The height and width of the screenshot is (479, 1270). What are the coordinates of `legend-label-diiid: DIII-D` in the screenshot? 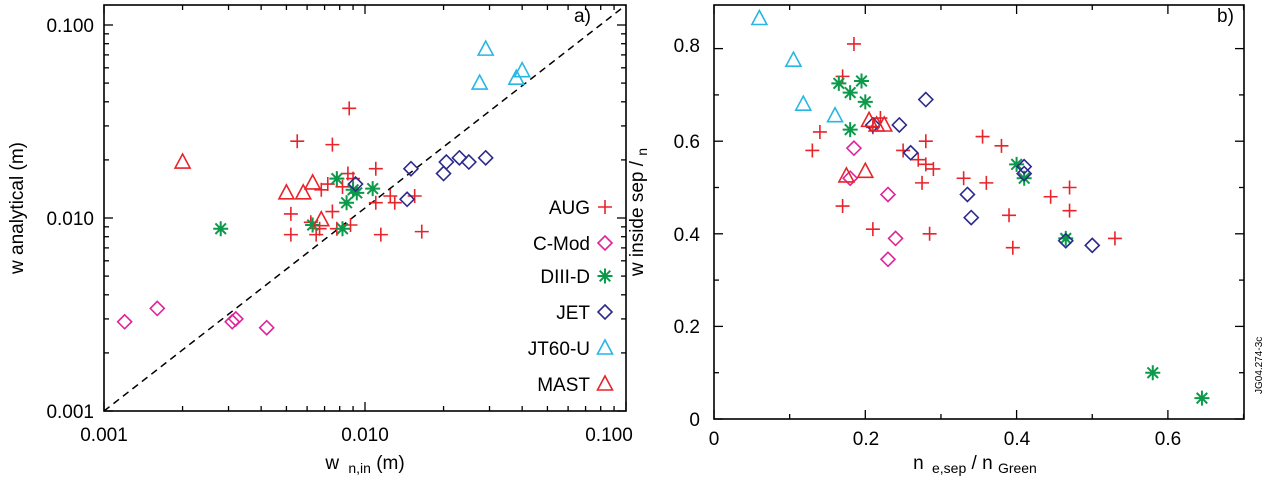 It's located at (565, 277).